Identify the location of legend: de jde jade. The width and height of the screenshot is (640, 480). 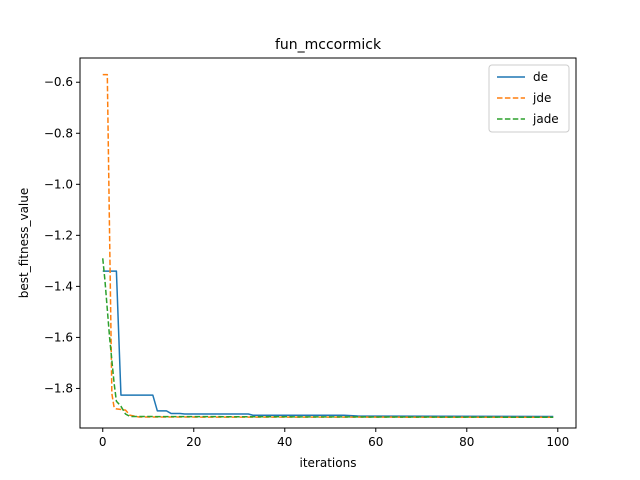
(529, 98).